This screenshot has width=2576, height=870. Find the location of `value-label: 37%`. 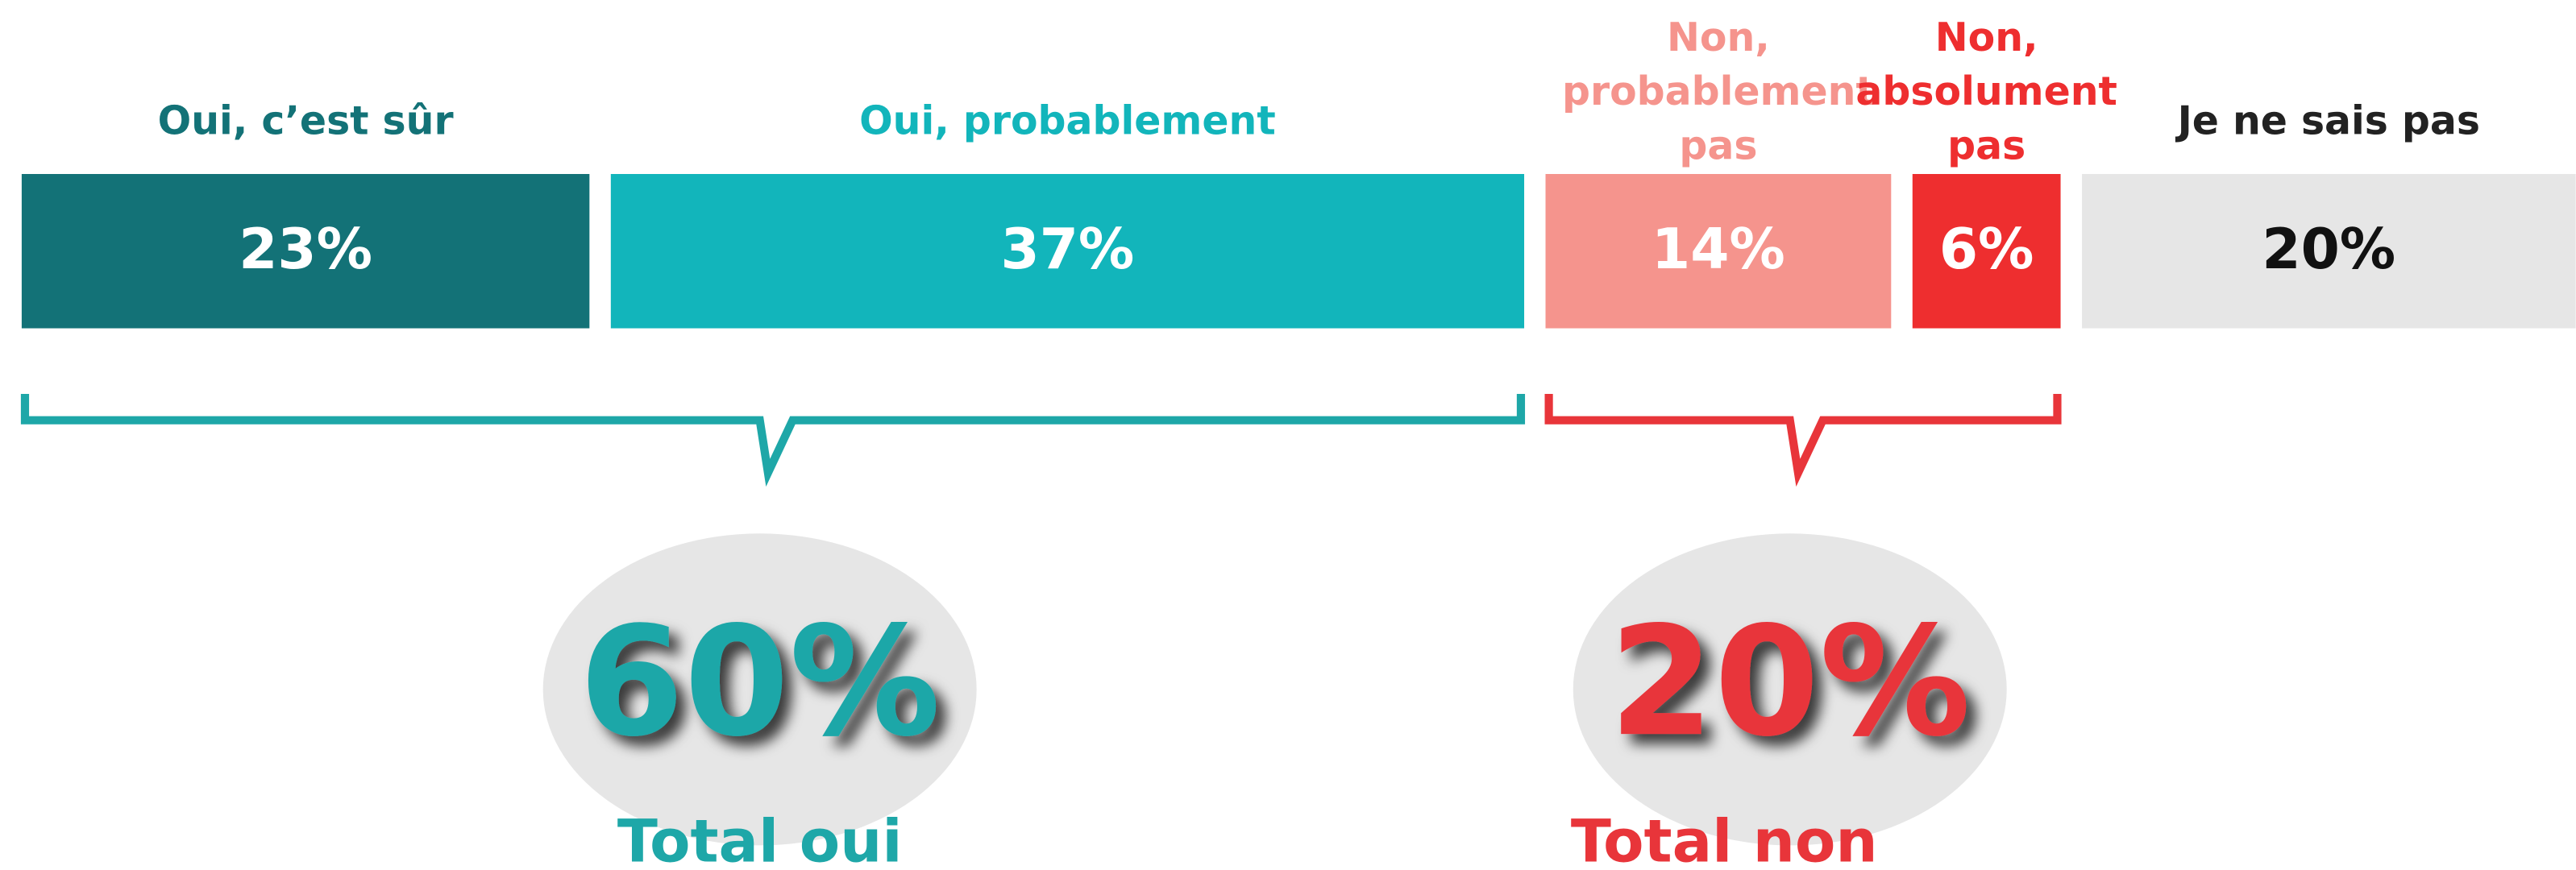

value-label: 37% is located at coordinates (1068, 250).